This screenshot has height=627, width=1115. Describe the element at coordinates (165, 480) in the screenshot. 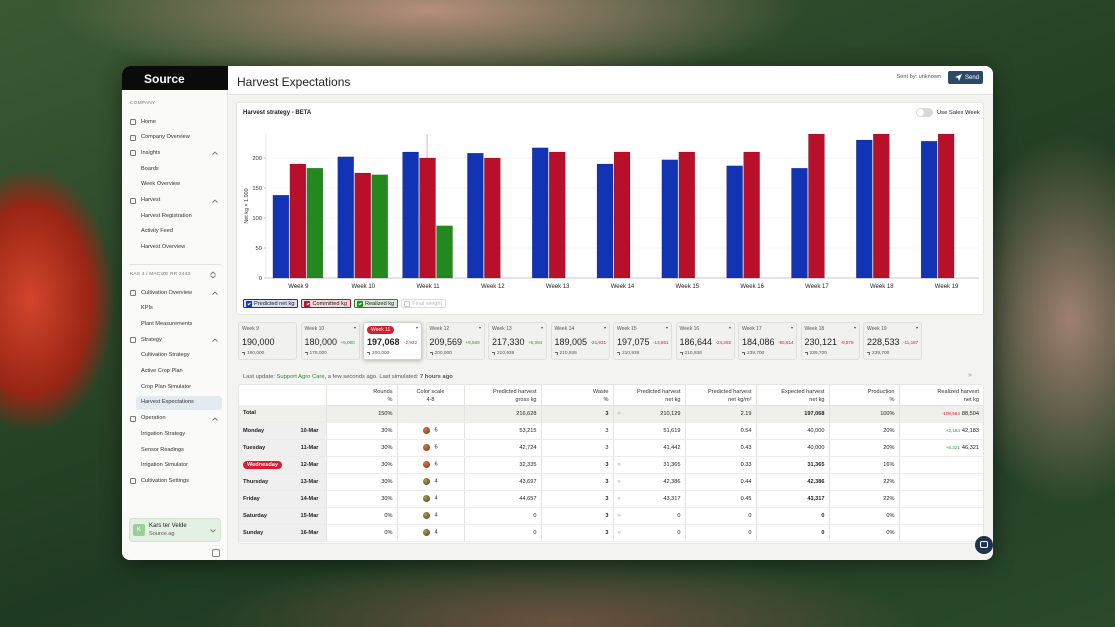

I see `nav-item: Cultivation Settings` at that location.